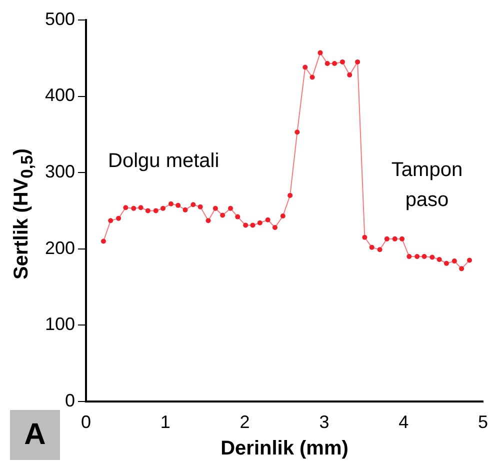  What do you see at coordinates (164, 161) in the screenshot?
I see `annotation: Dolgu metali` at bounding box center [164, 161].